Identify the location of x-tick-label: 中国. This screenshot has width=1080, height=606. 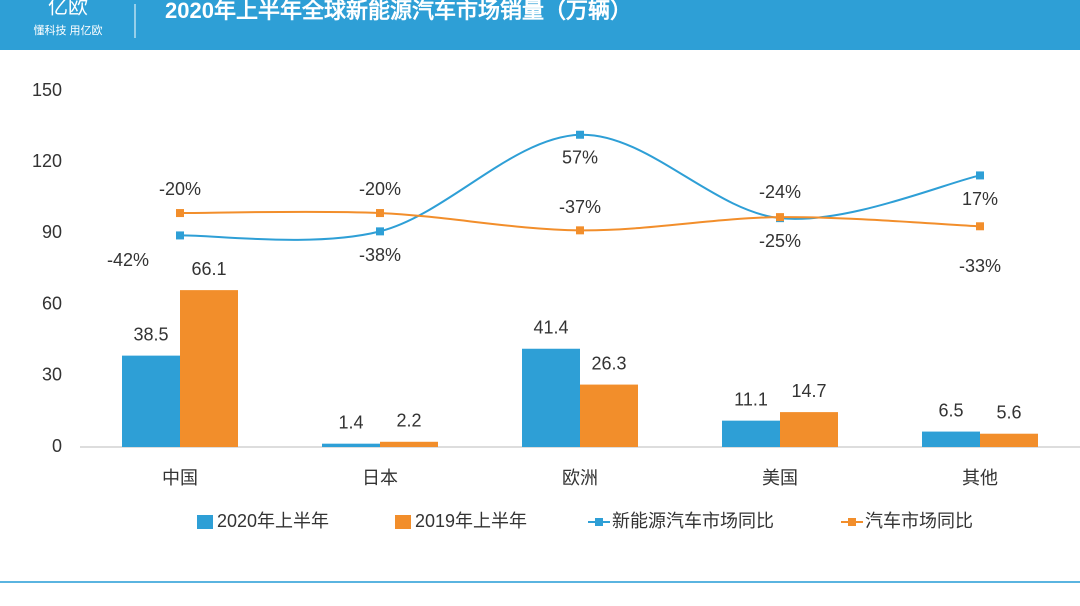
(180, 478).